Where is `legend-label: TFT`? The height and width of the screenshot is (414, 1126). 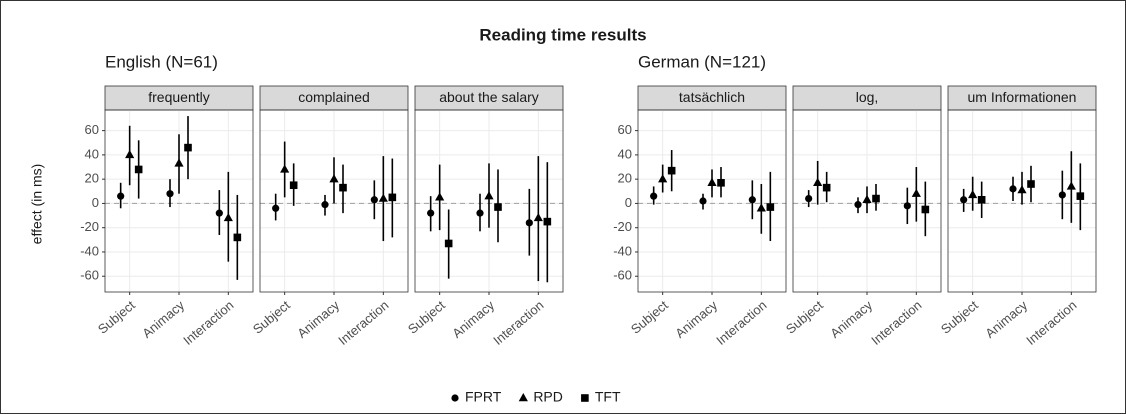 legend-label: TFT is located at coordinates (608, 397).